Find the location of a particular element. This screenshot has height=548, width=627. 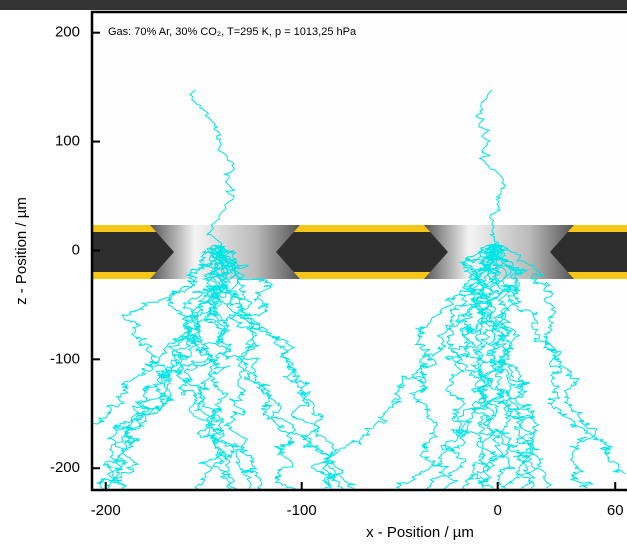

y-tick-label: 100 is located at coordinates (67, 141).